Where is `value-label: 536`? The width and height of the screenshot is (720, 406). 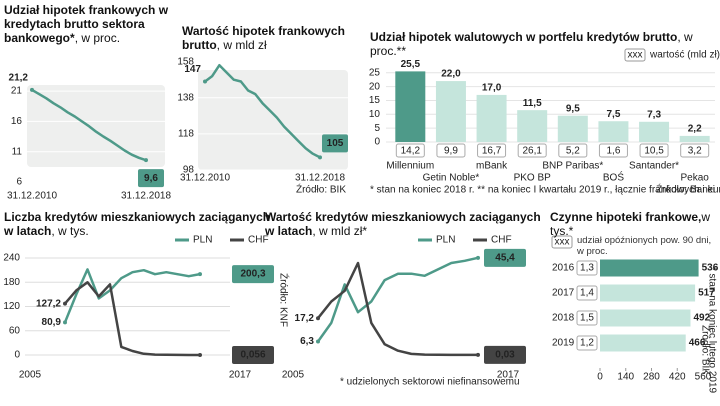 value-label: 536 is located at coordinates (710, 268).